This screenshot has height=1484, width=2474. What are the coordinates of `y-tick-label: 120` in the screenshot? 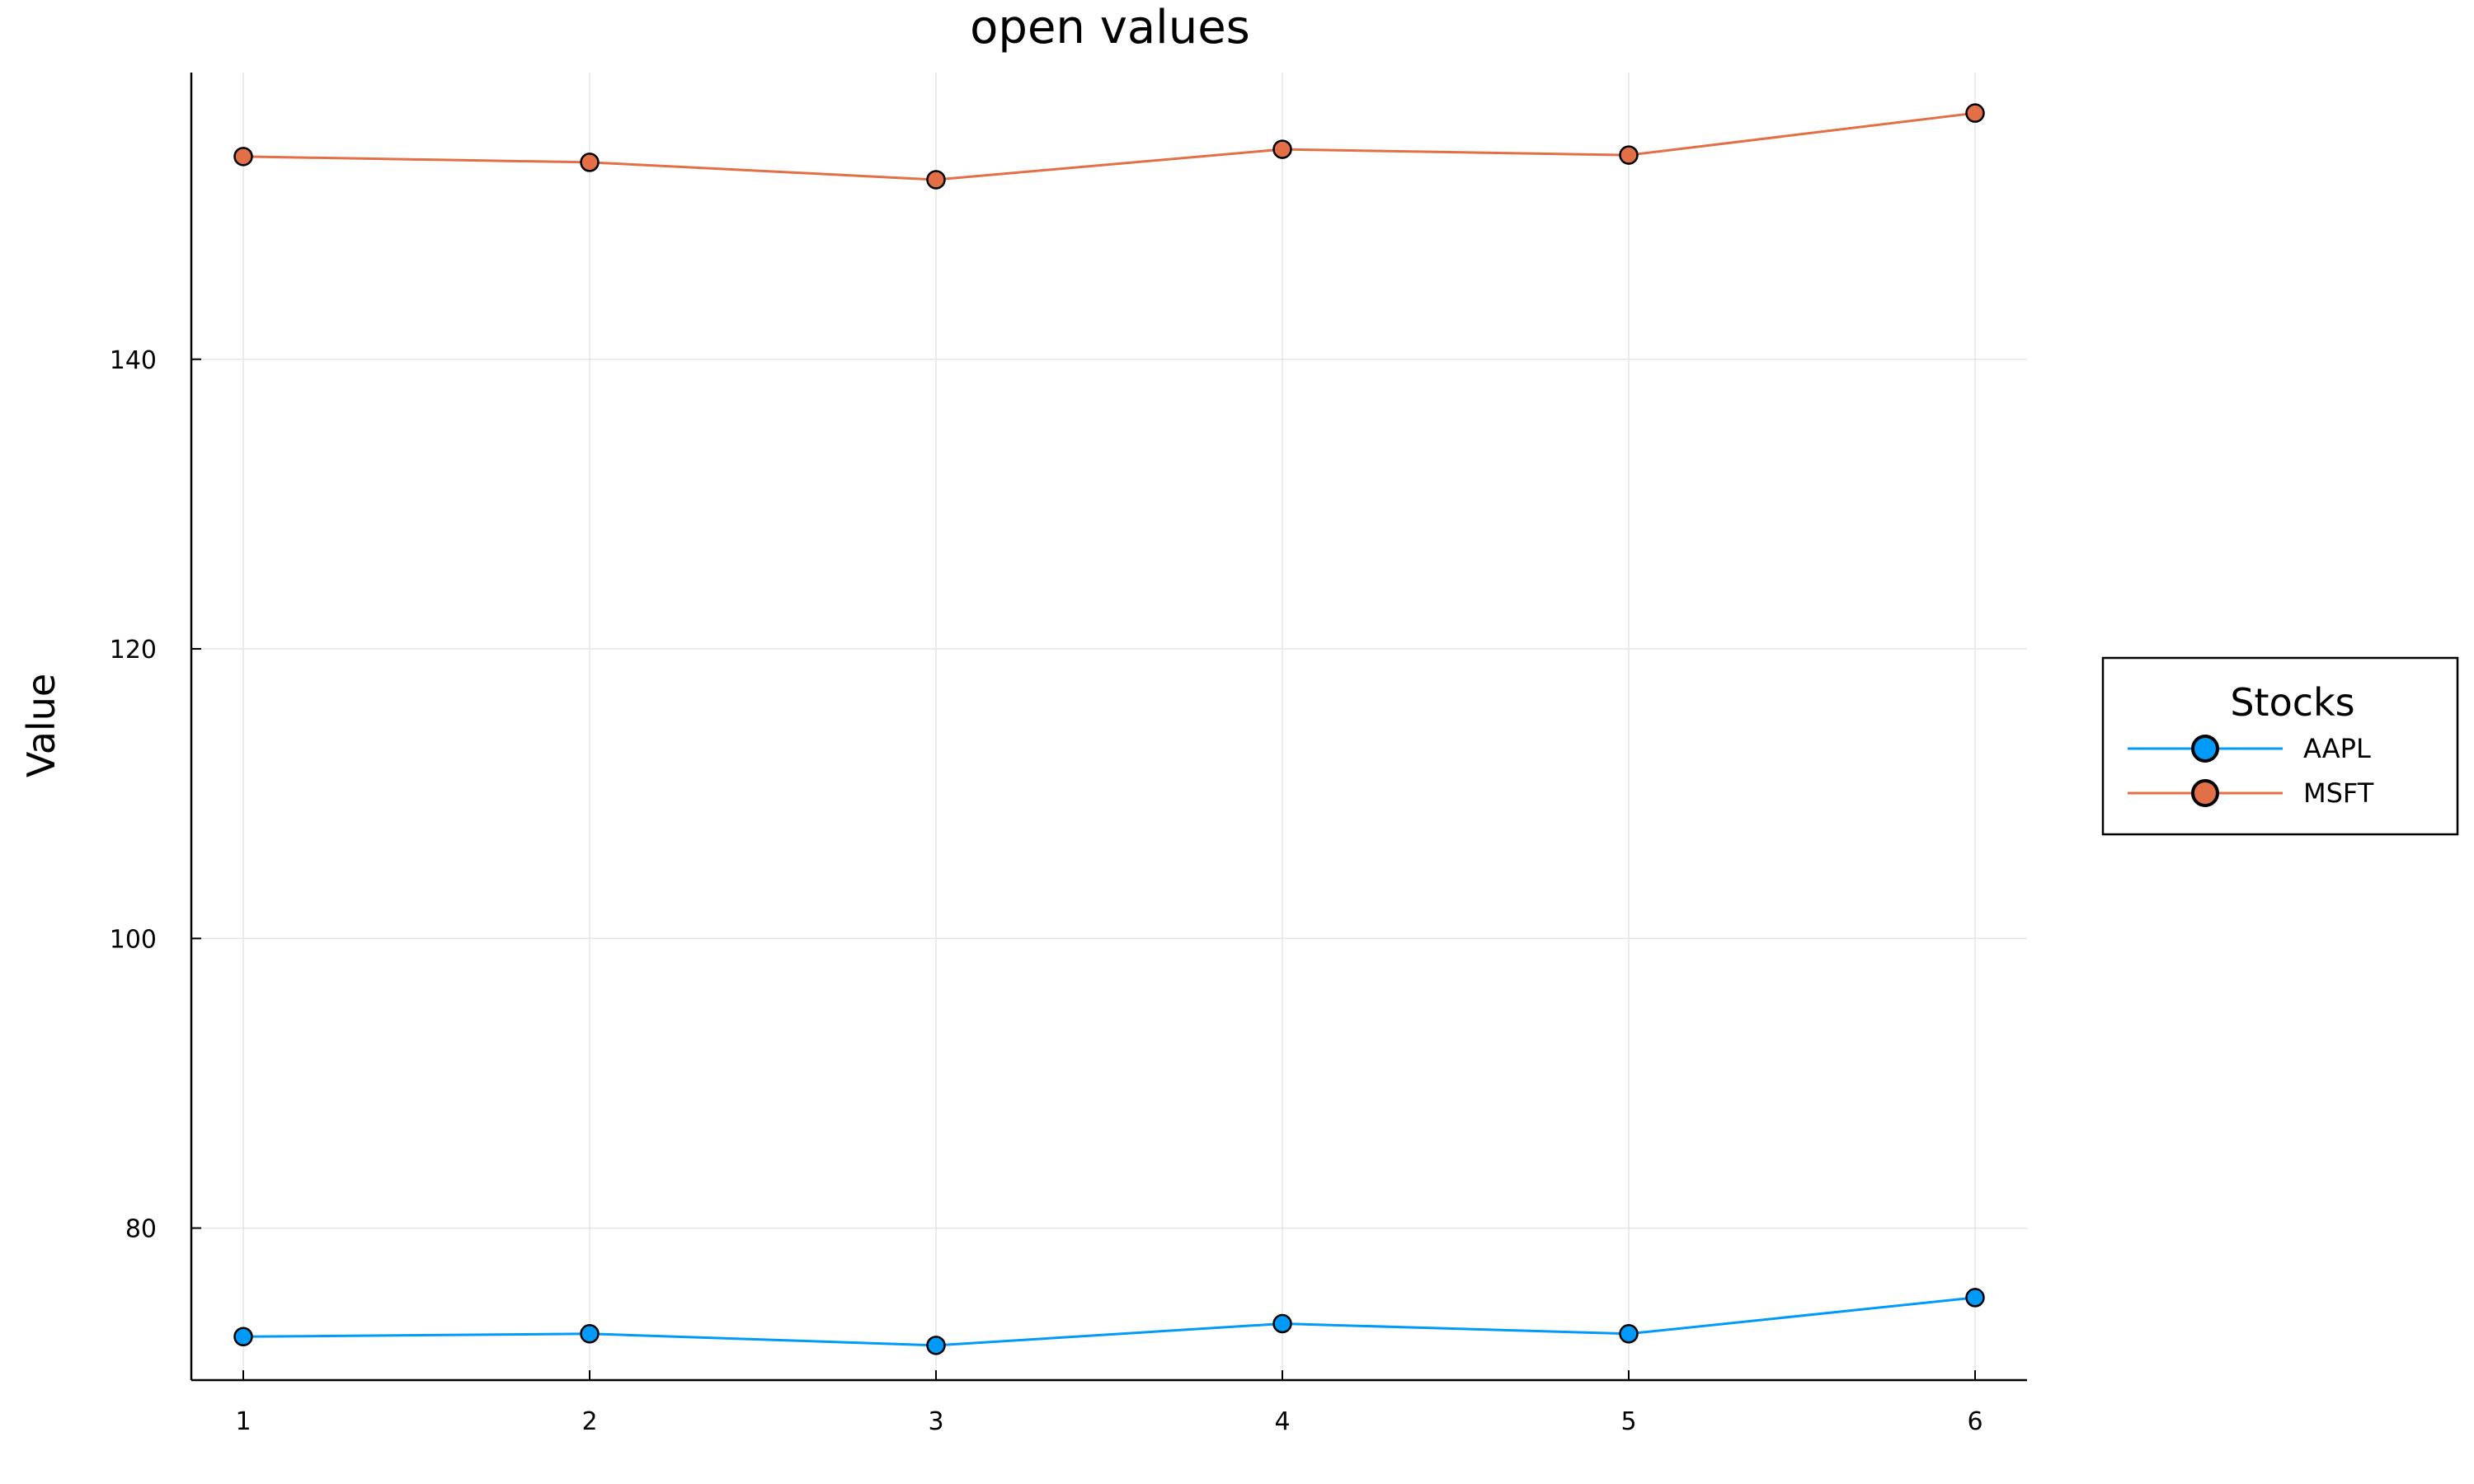 It's located at (133, 650).